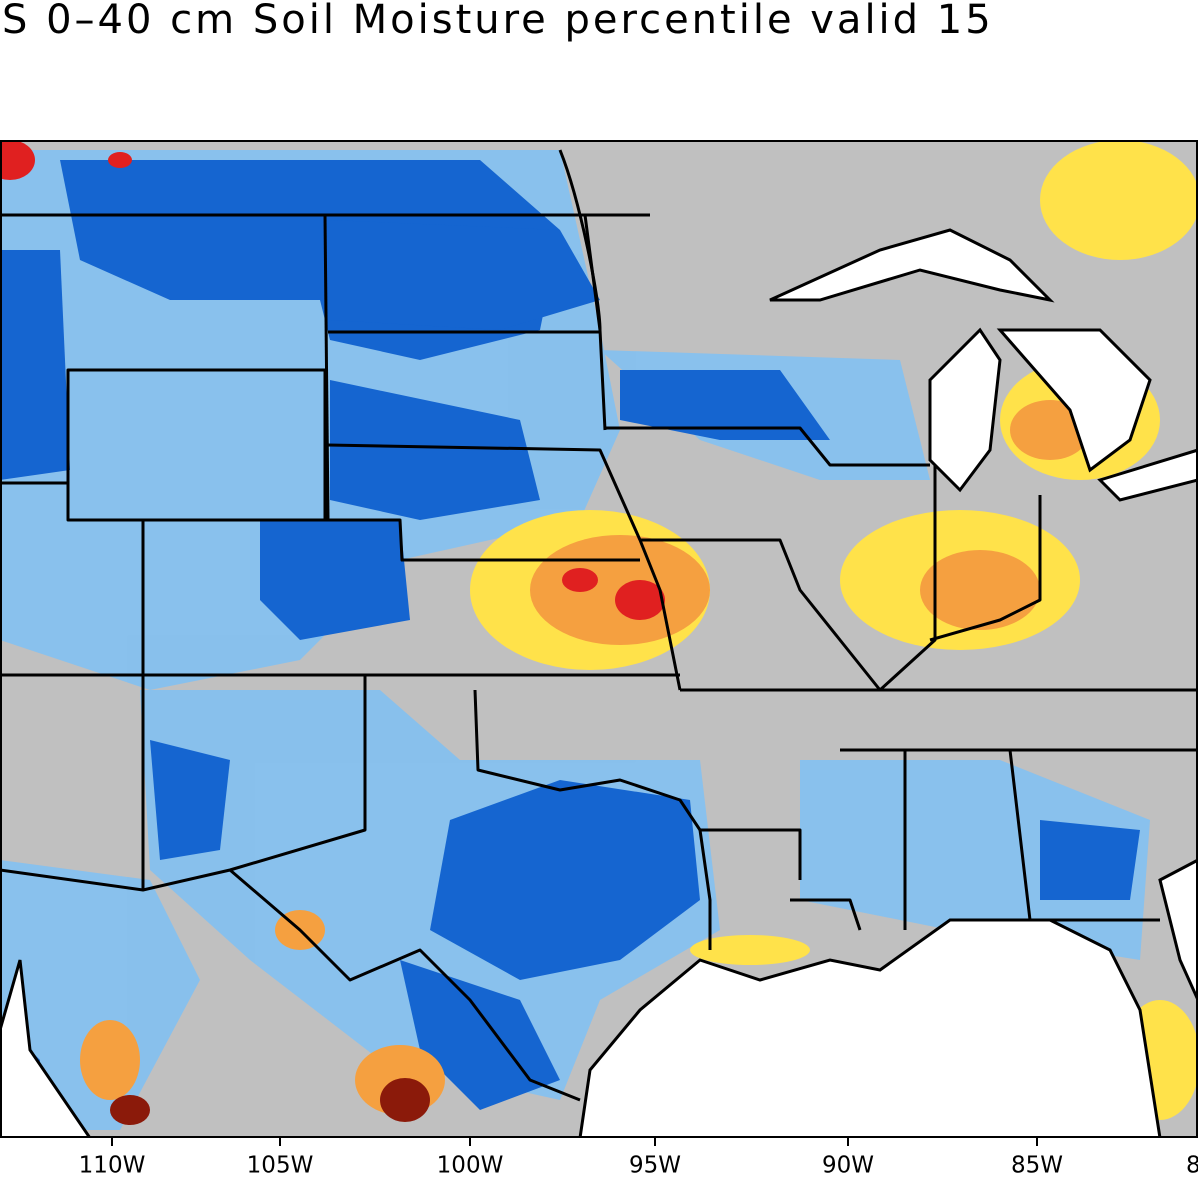 This screenshot has width=1198, height=1198. I want to click on longitude-axis: 110W 105W 100W 95W 90W 85W 80W, so click(638, 1158).